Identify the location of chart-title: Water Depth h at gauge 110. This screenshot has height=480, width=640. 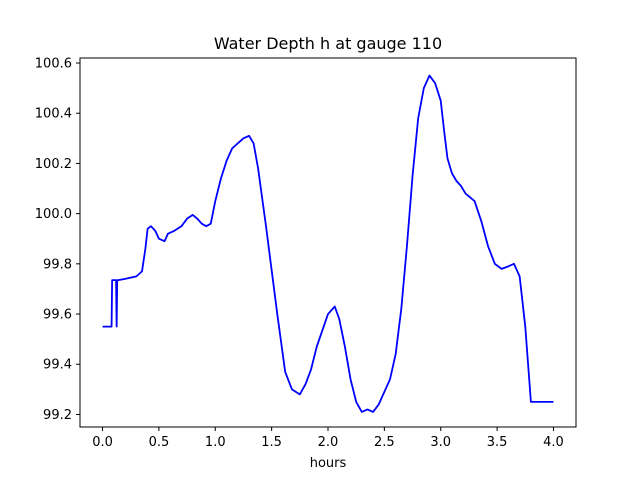
(328, 43).